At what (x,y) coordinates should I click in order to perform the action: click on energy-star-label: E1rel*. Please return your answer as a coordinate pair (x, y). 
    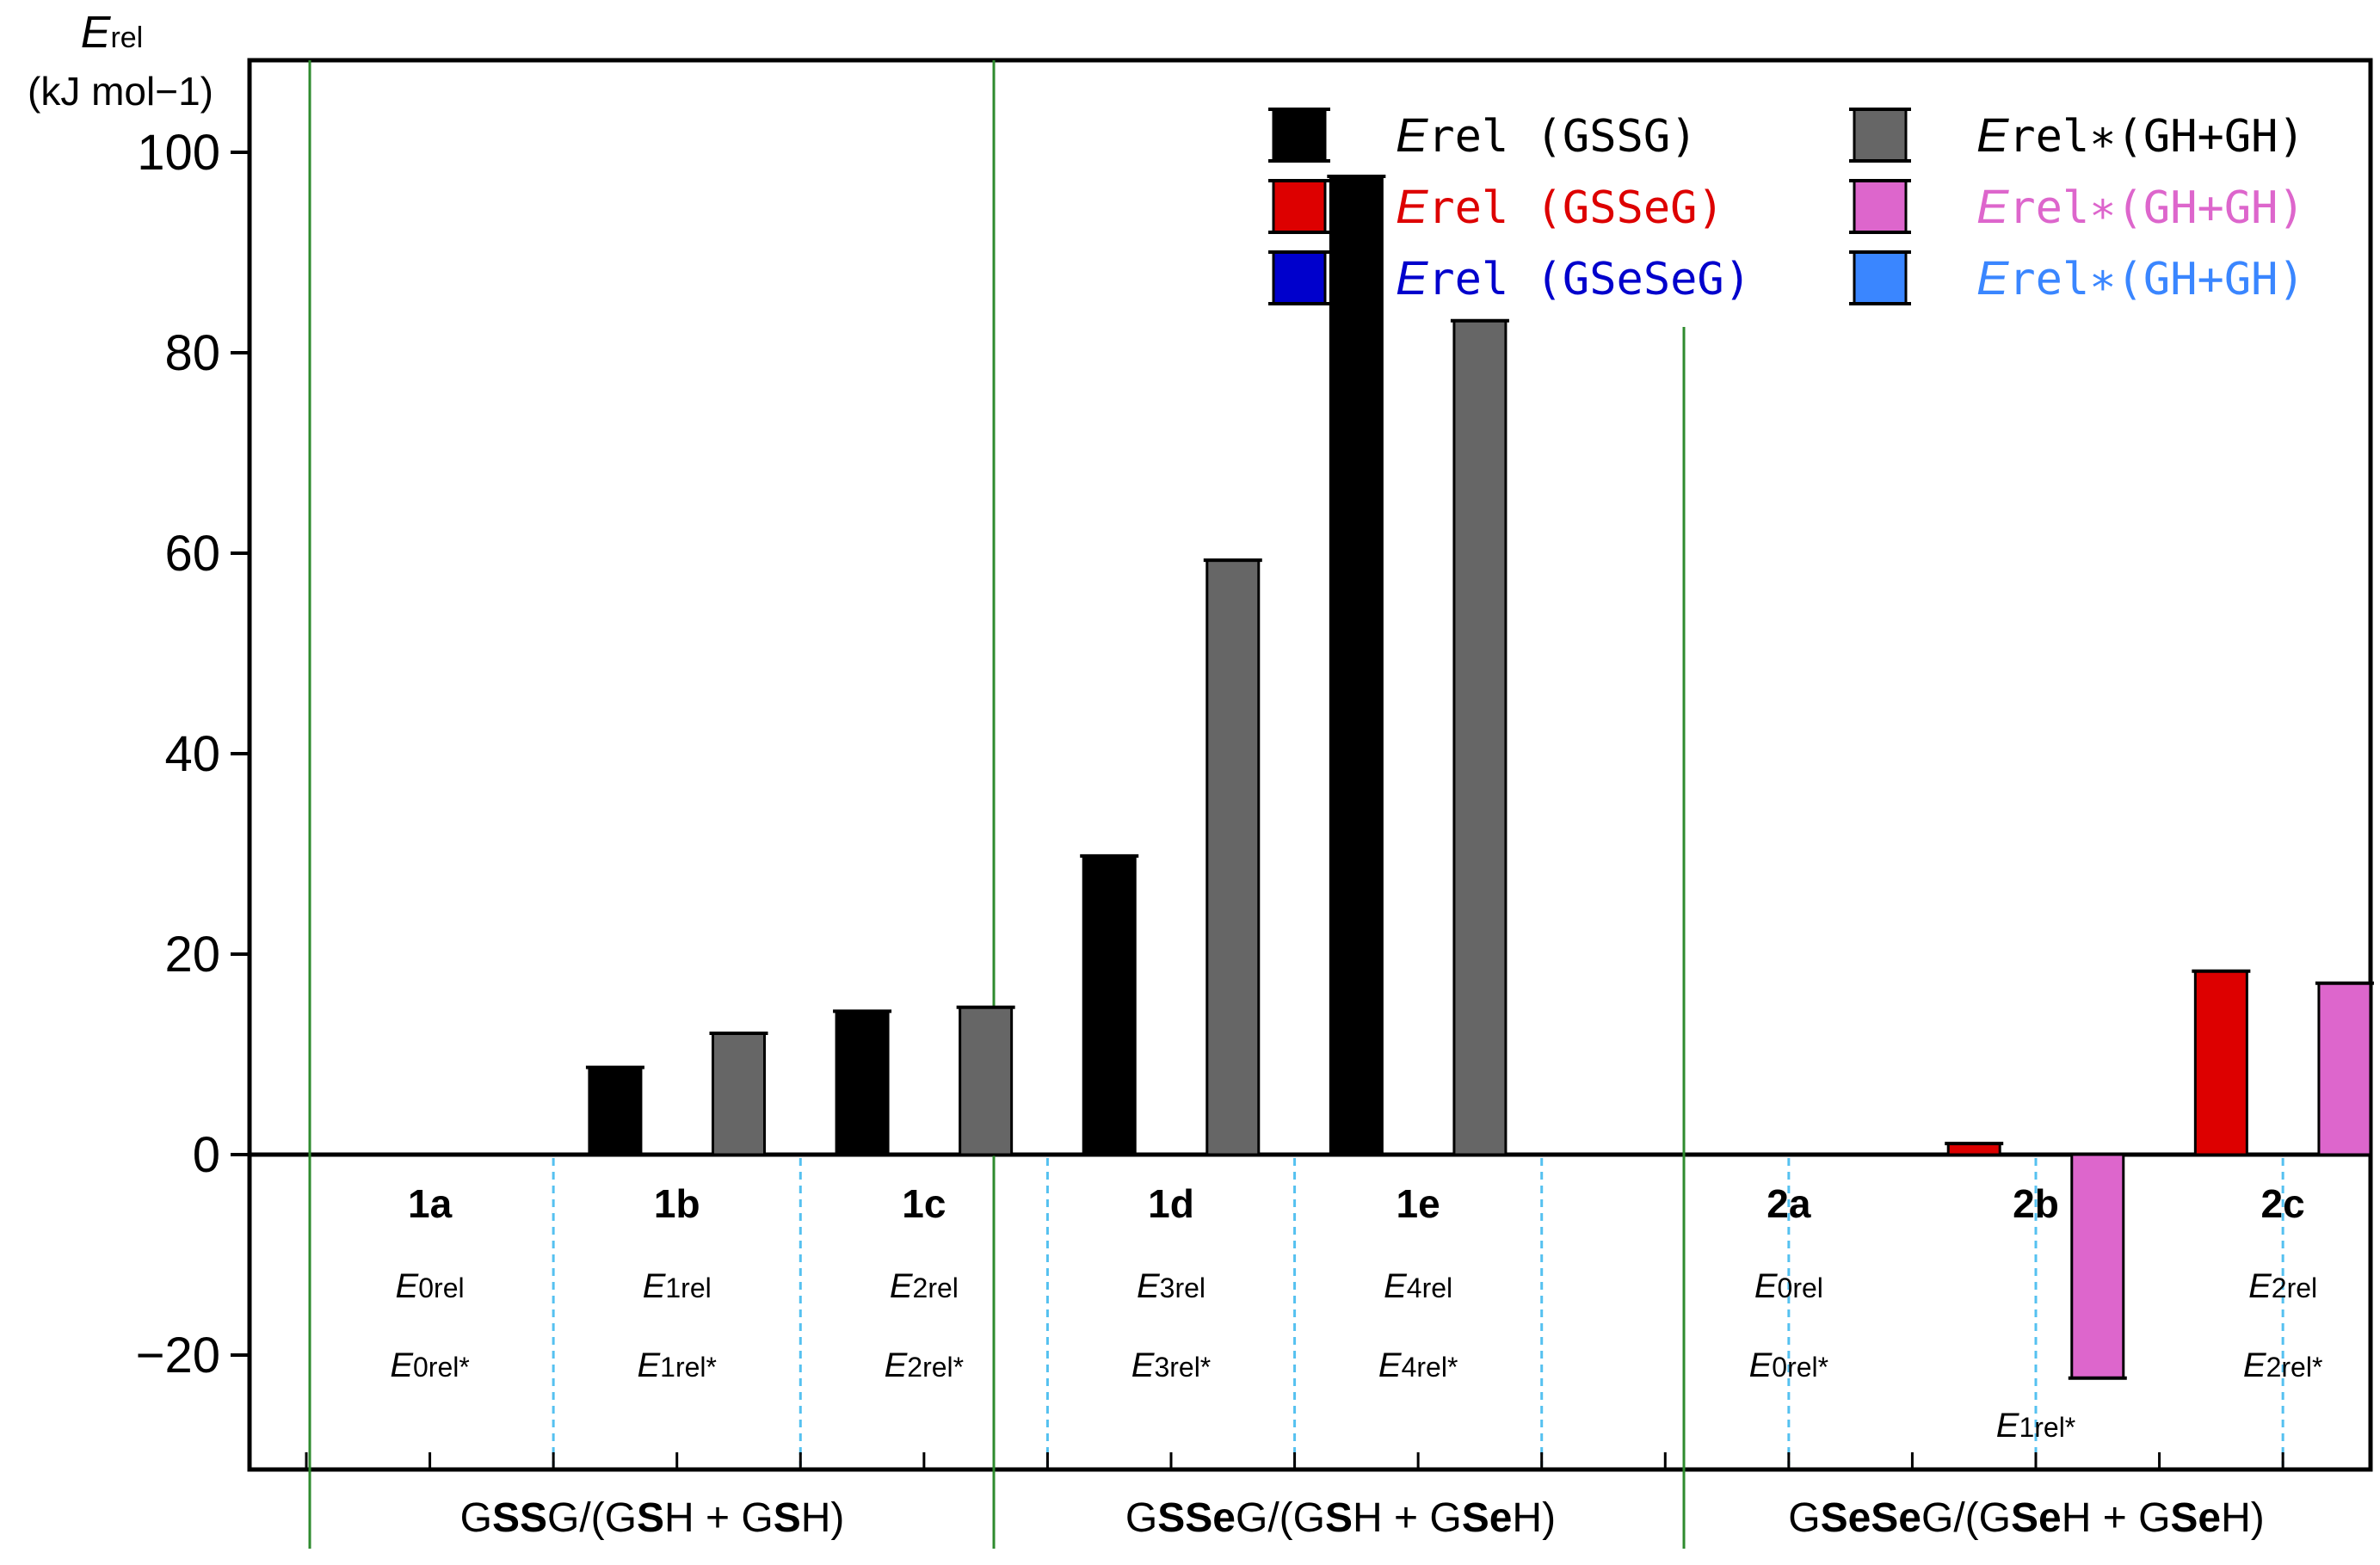
    Looking at the image, I should click on (677, 1365).